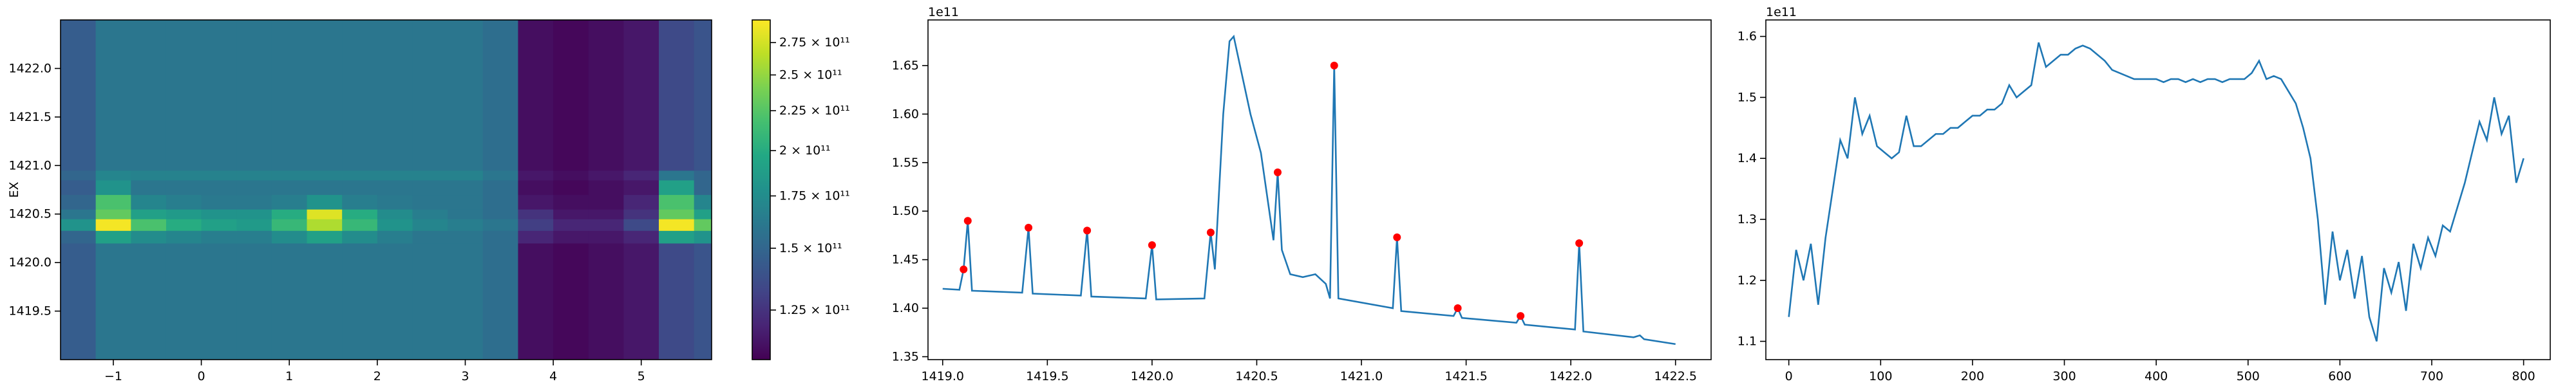 The width and height of the screenshot is (2576, 386). What do you see at coordinates (553, 376) in the screenshot?
I see `x-tick-label: 4` at bounding box center [553, 376].